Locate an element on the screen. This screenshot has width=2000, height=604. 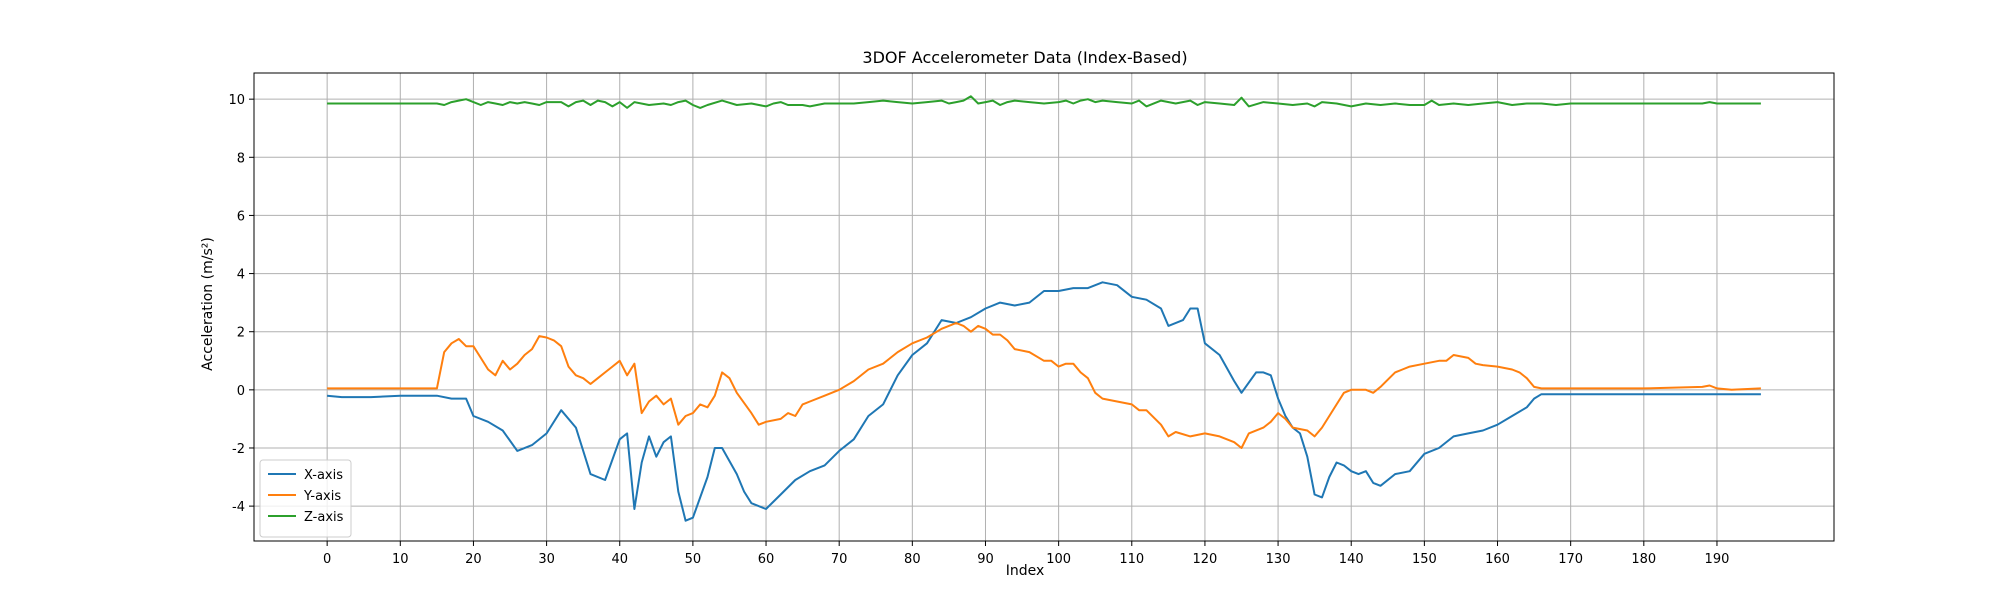
x-tick-label: 70 is located at coordinates (839, 559).